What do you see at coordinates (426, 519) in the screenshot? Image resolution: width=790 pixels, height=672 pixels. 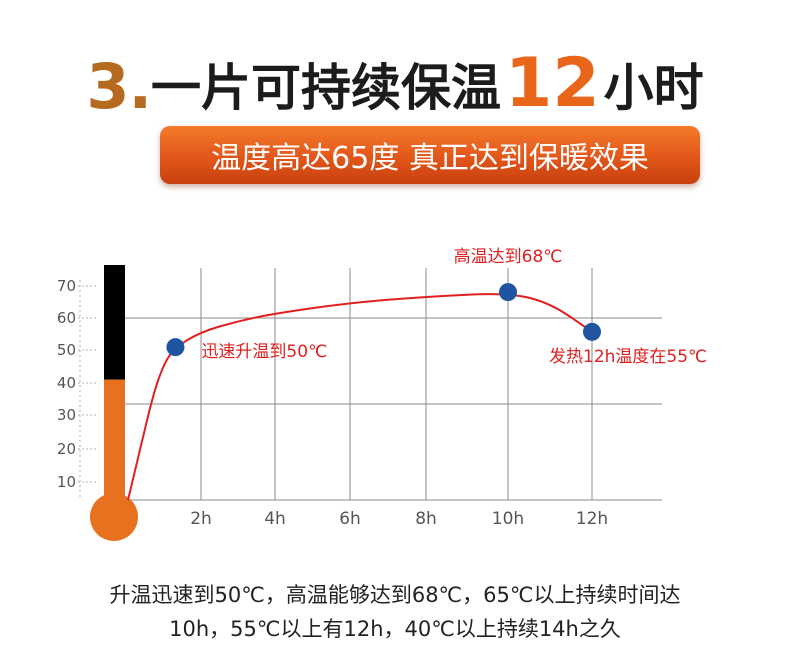 I see `x-tick-label-8h: 8h` at bounding box center [426, 519].